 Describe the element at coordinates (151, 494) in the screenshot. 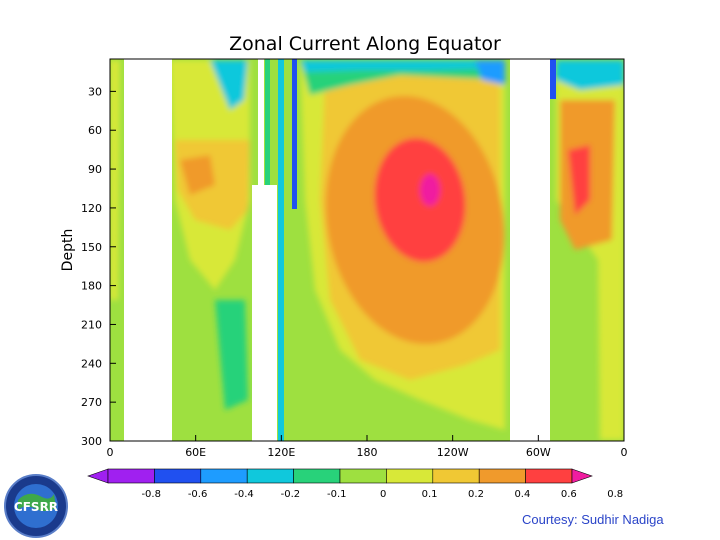

I see `colorbar-label: -0.8` at that location.